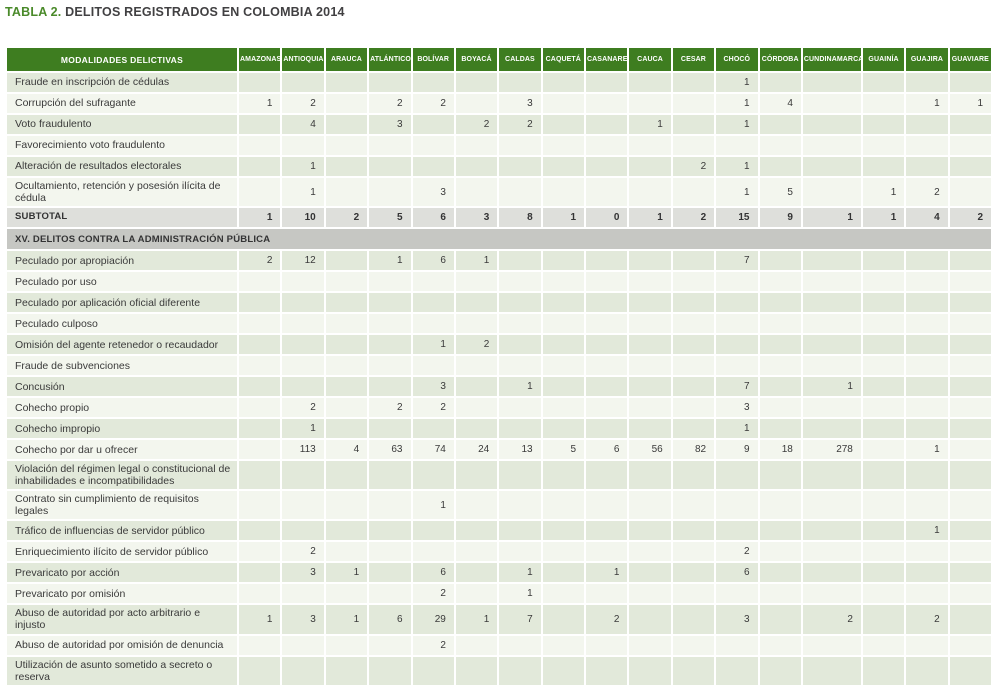 The width and height of the screenshot is (997, 687). Describe the element at coordinates (433, 59) in the screenshot. I see `column-header: BOLÍVAR` at that location.